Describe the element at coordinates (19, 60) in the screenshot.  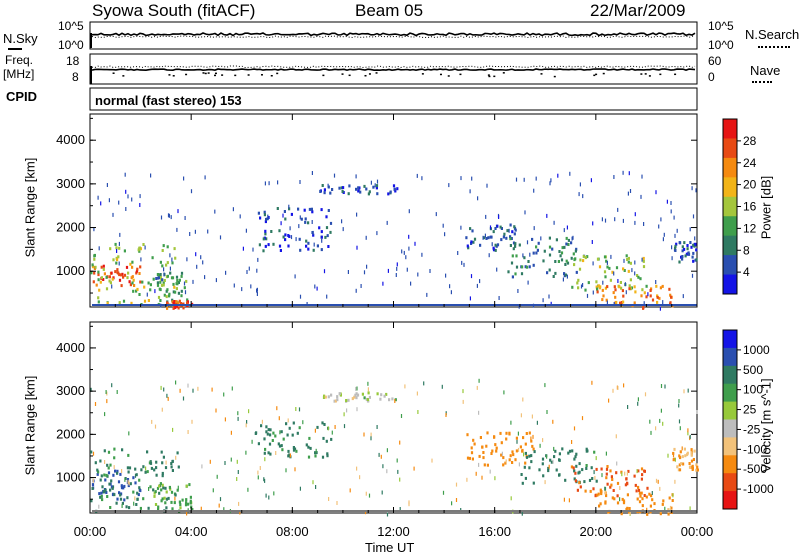
I see `freq-label: Freq.` at that location.